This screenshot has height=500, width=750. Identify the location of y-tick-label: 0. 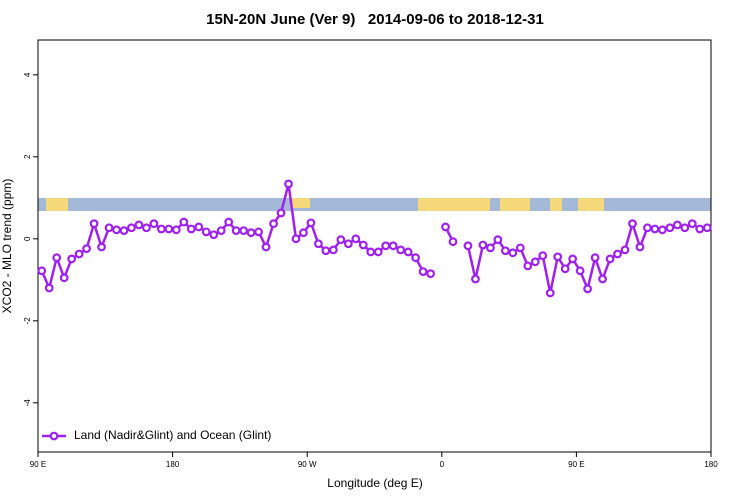
(27, 238).